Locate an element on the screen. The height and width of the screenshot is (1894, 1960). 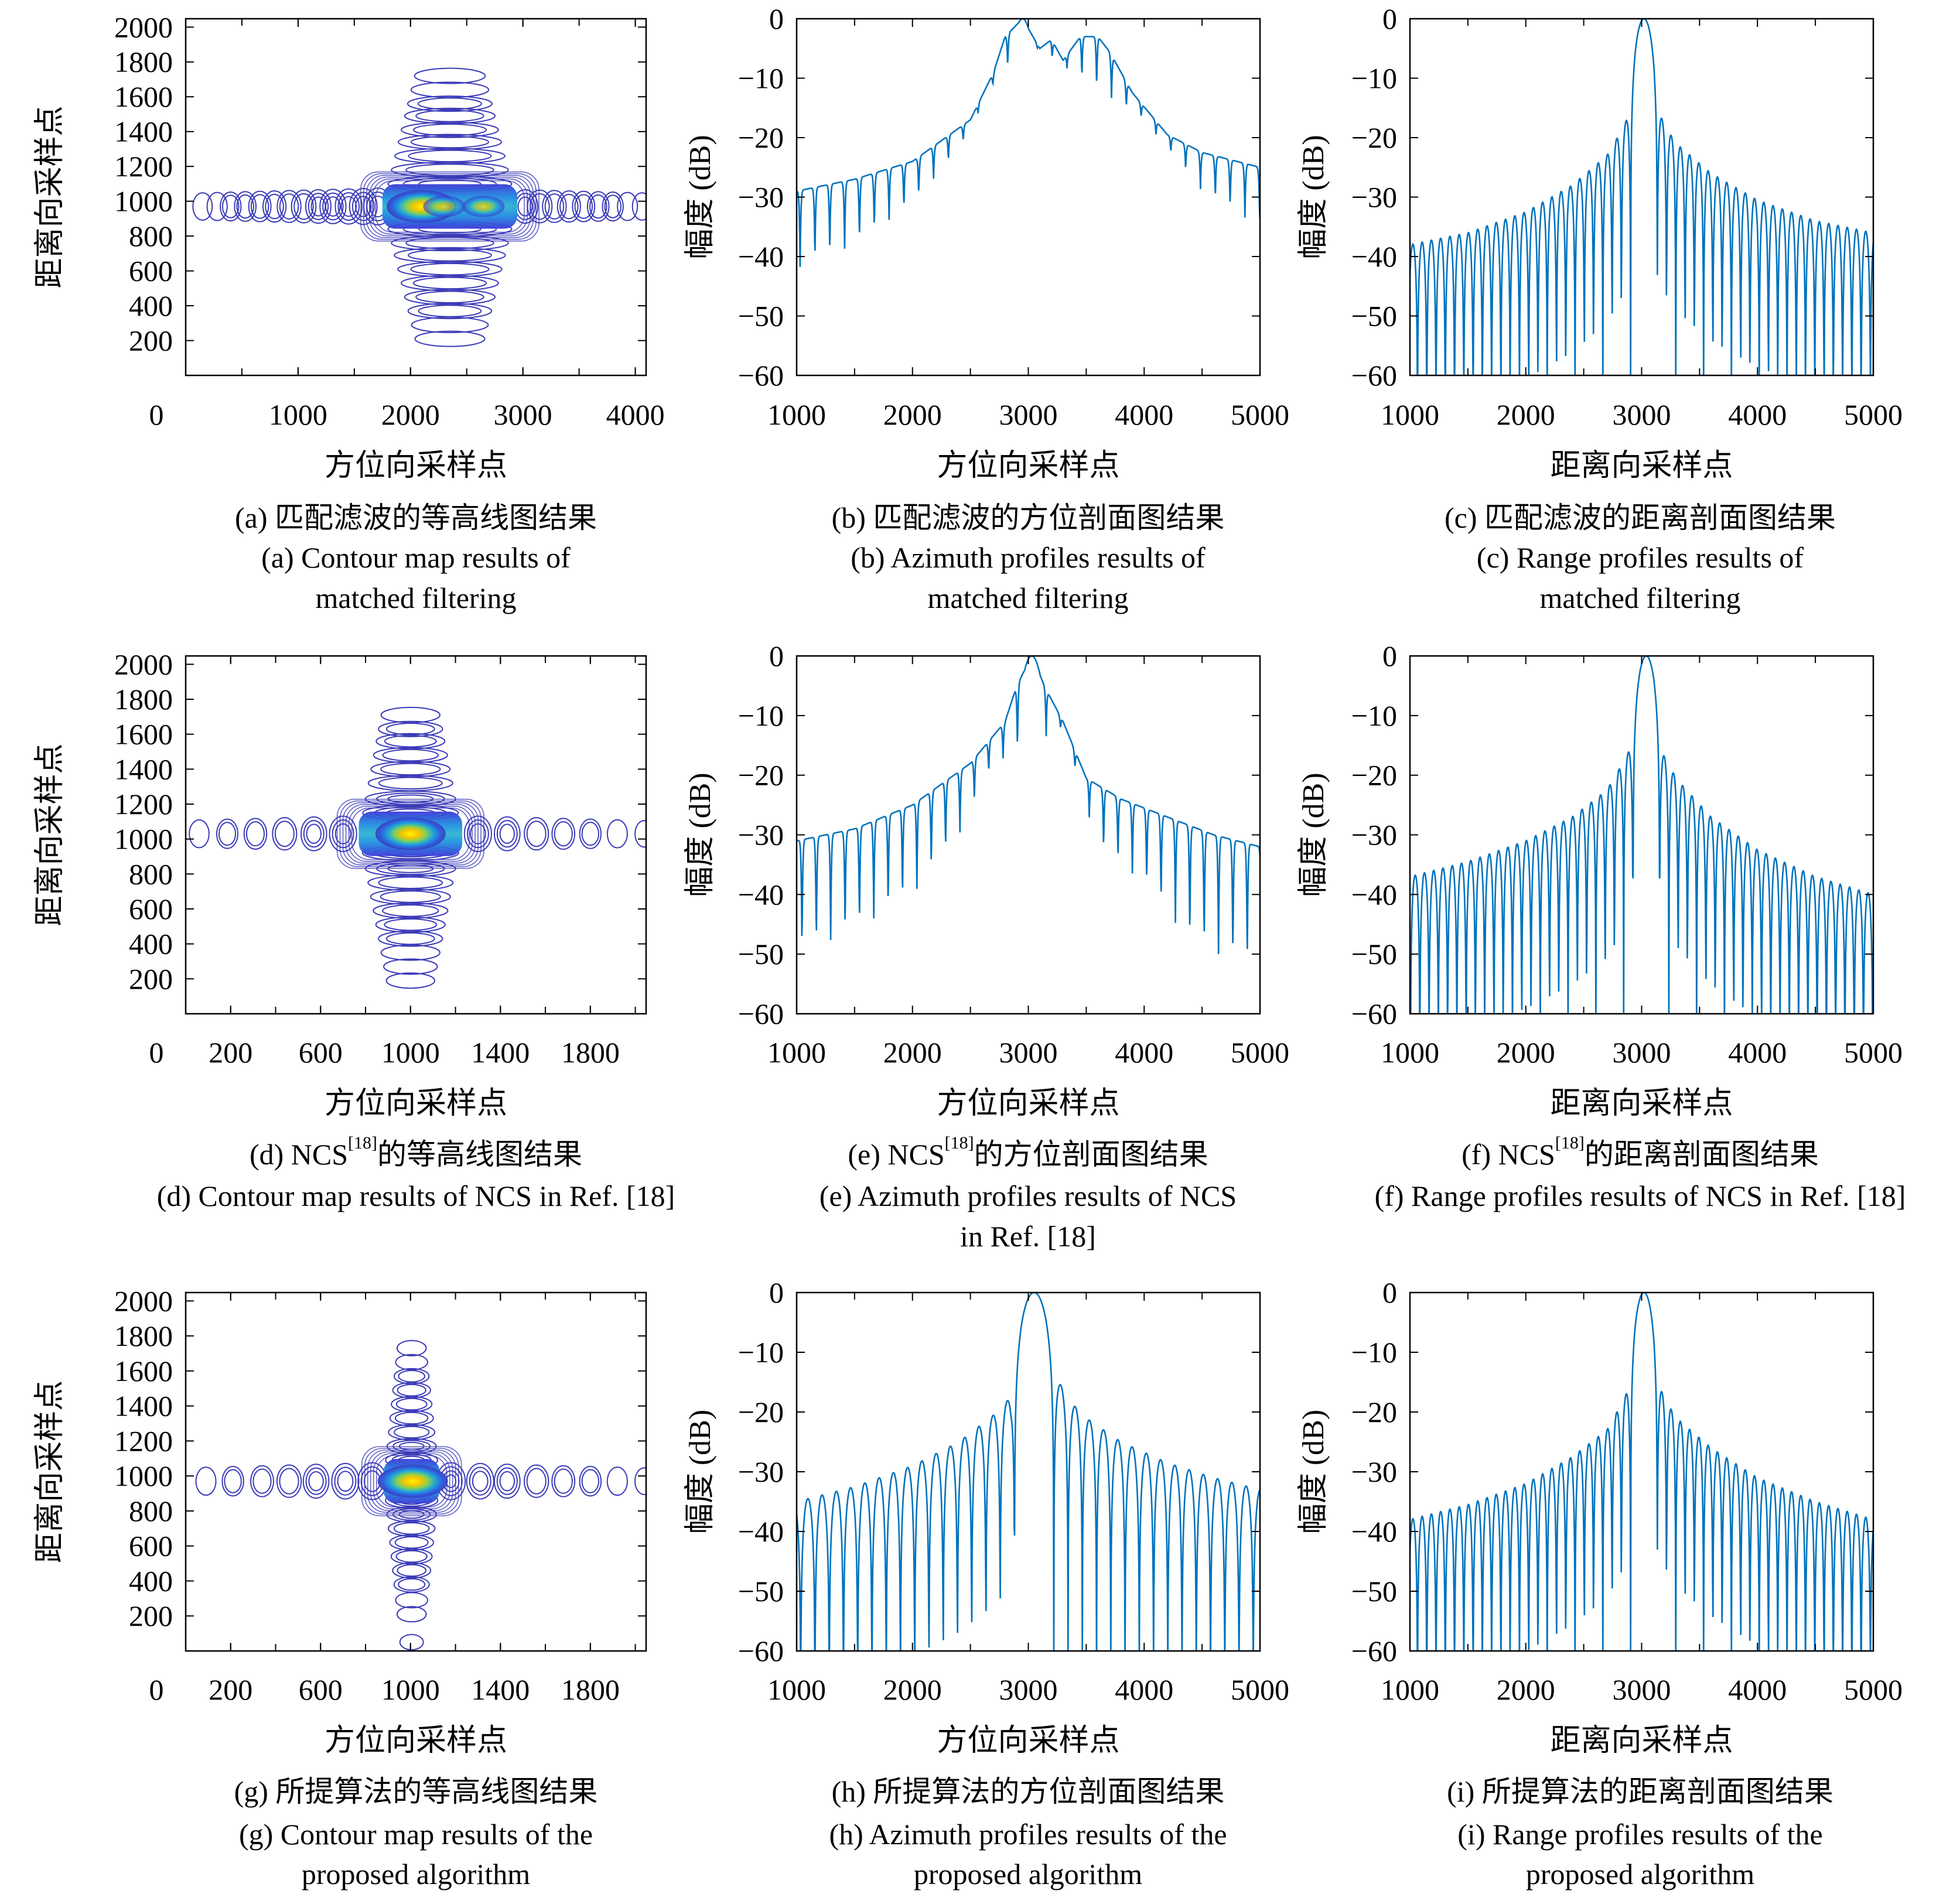
y-tick-label: 600 is located at coordinates (151, 909).